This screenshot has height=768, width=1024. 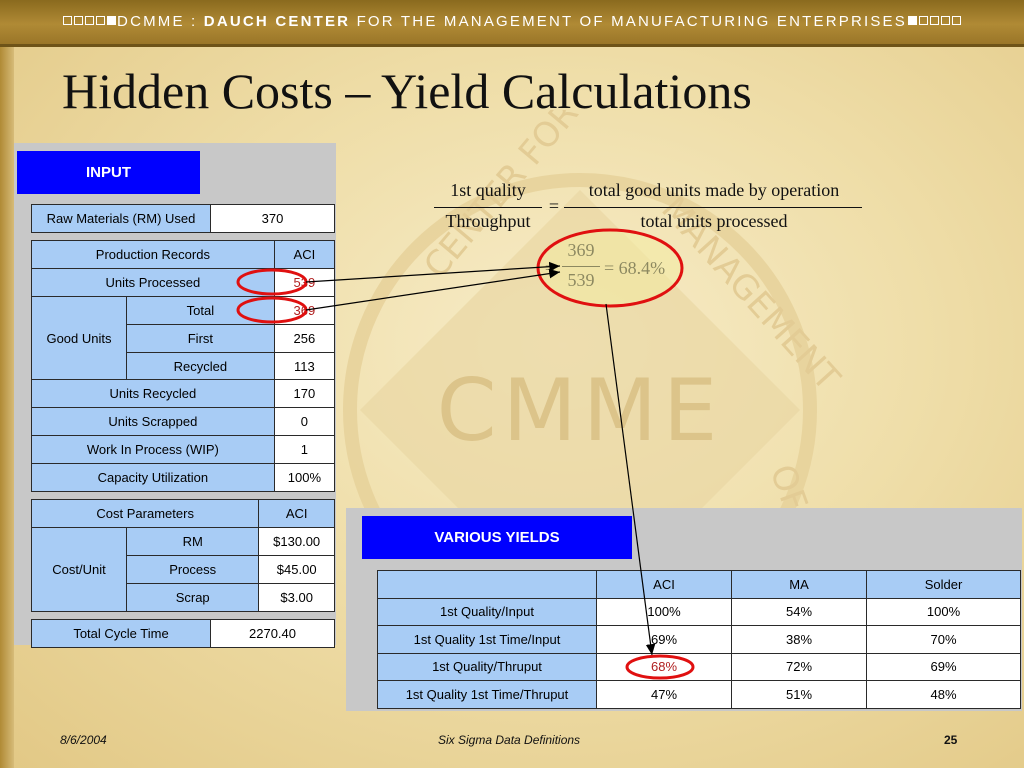 What do you see at coordinates (277, 21) in the screenshot?
I see `header-bold: DAUCH CENTER` at bounding box center [277, 21].